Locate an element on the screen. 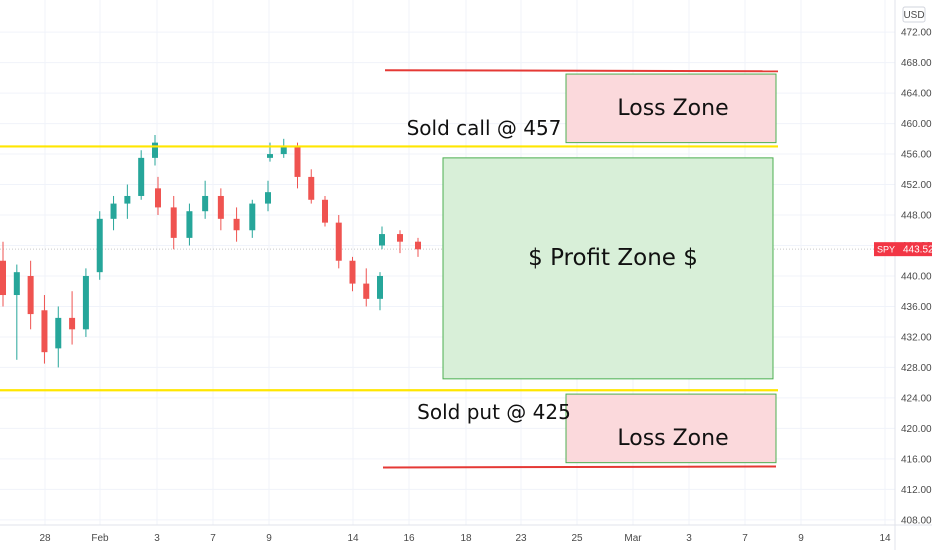  currency-badge is located at coordinates (914, 14).